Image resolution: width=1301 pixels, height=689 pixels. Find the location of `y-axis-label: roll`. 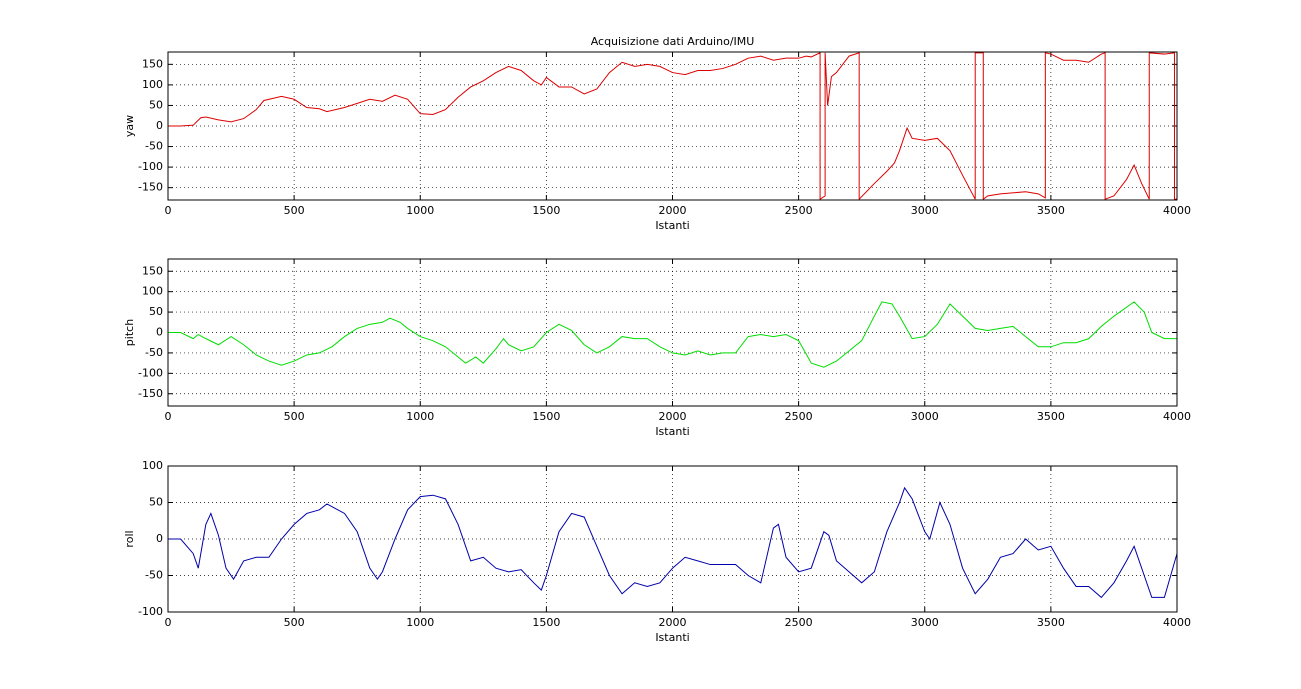

y-axis-label: roll is located at coordinates (129, 538).